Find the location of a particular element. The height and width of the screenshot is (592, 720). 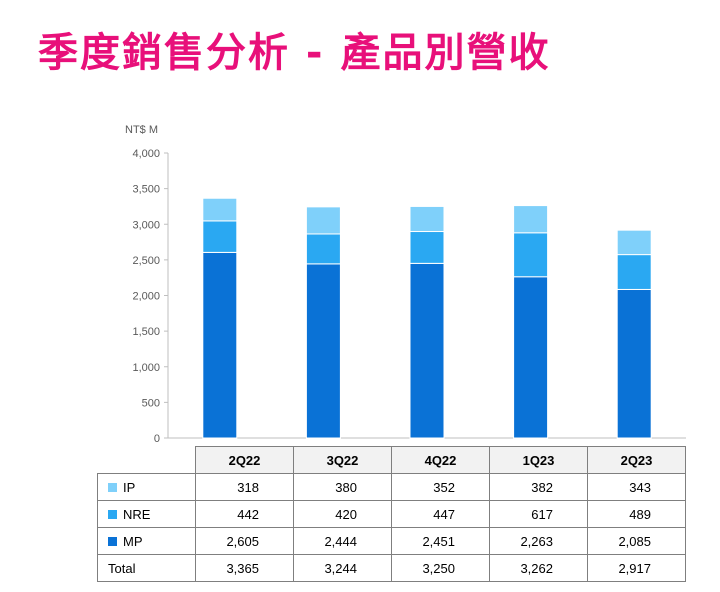

data-label: 420 is located at coordinates (342, 514).